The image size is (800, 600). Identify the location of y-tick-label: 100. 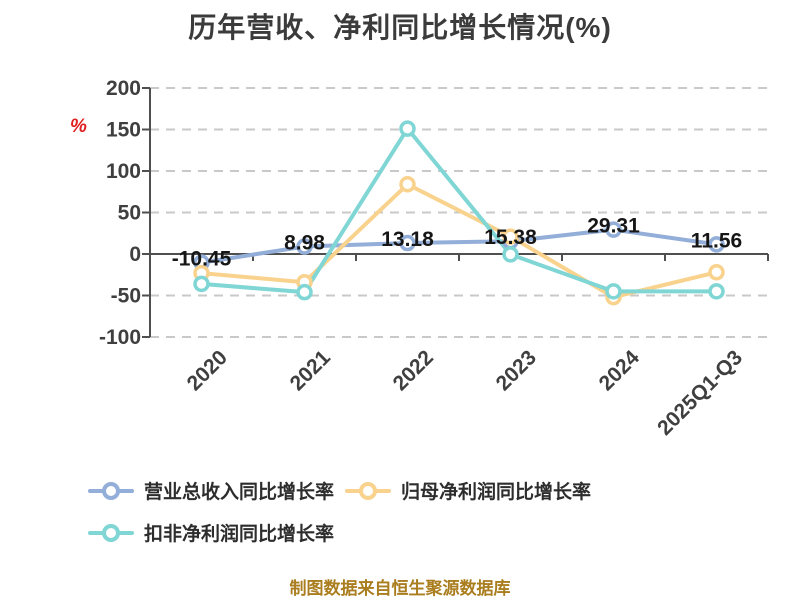
(123, 171).